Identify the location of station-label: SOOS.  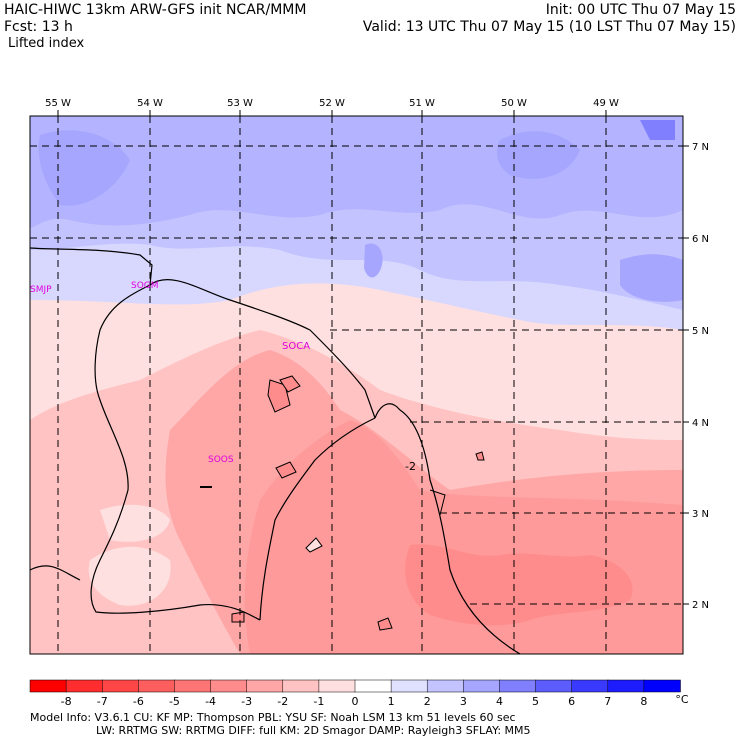
(221, 460).